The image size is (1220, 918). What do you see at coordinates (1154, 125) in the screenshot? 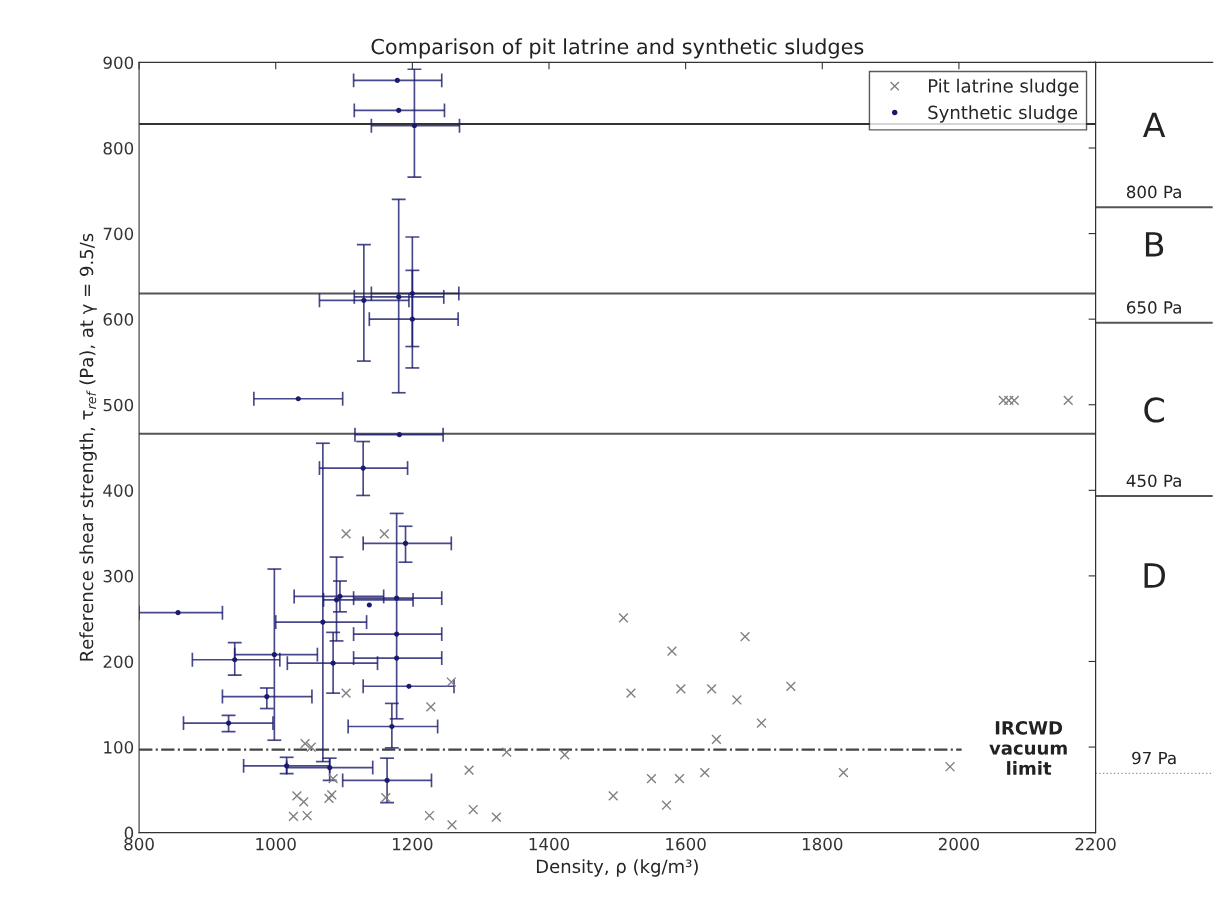
I see `text: A` at bounding box center [1154, 125].